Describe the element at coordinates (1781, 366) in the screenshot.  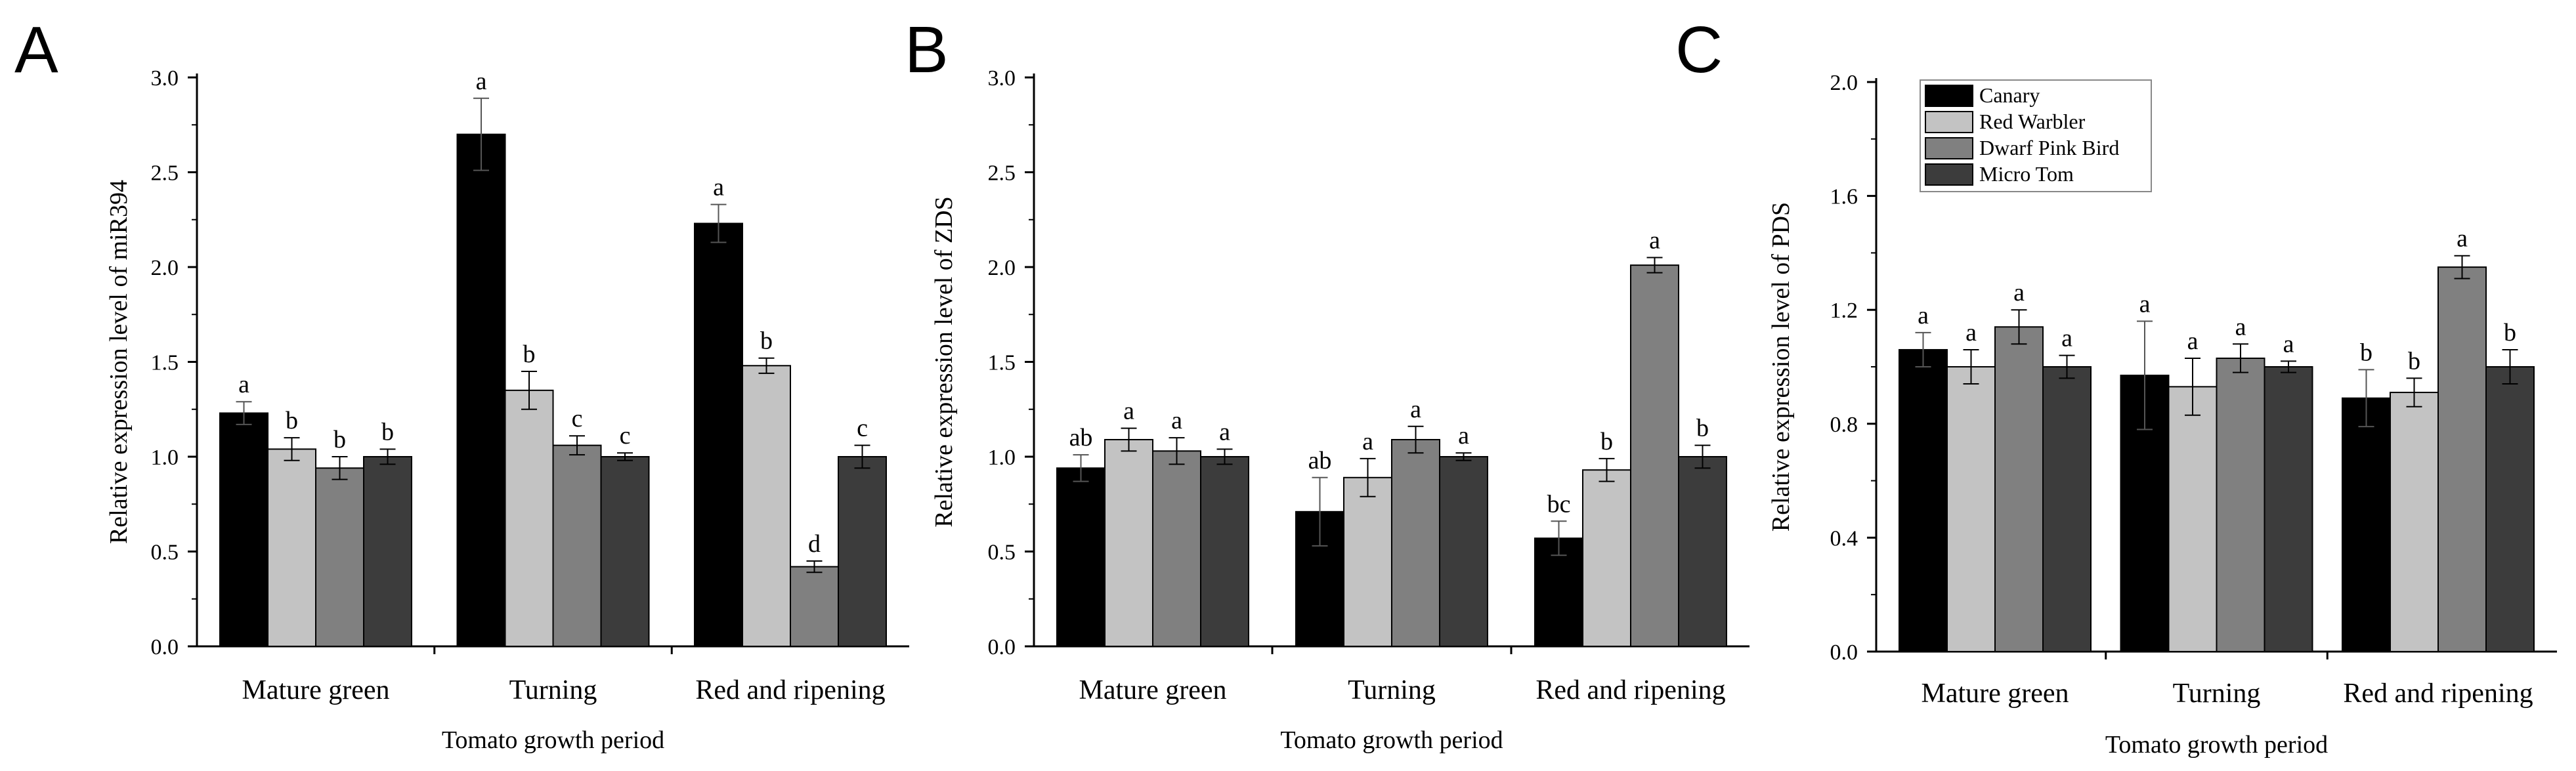
I see `y-axis-title: Relative expression level of PDS` at that location.